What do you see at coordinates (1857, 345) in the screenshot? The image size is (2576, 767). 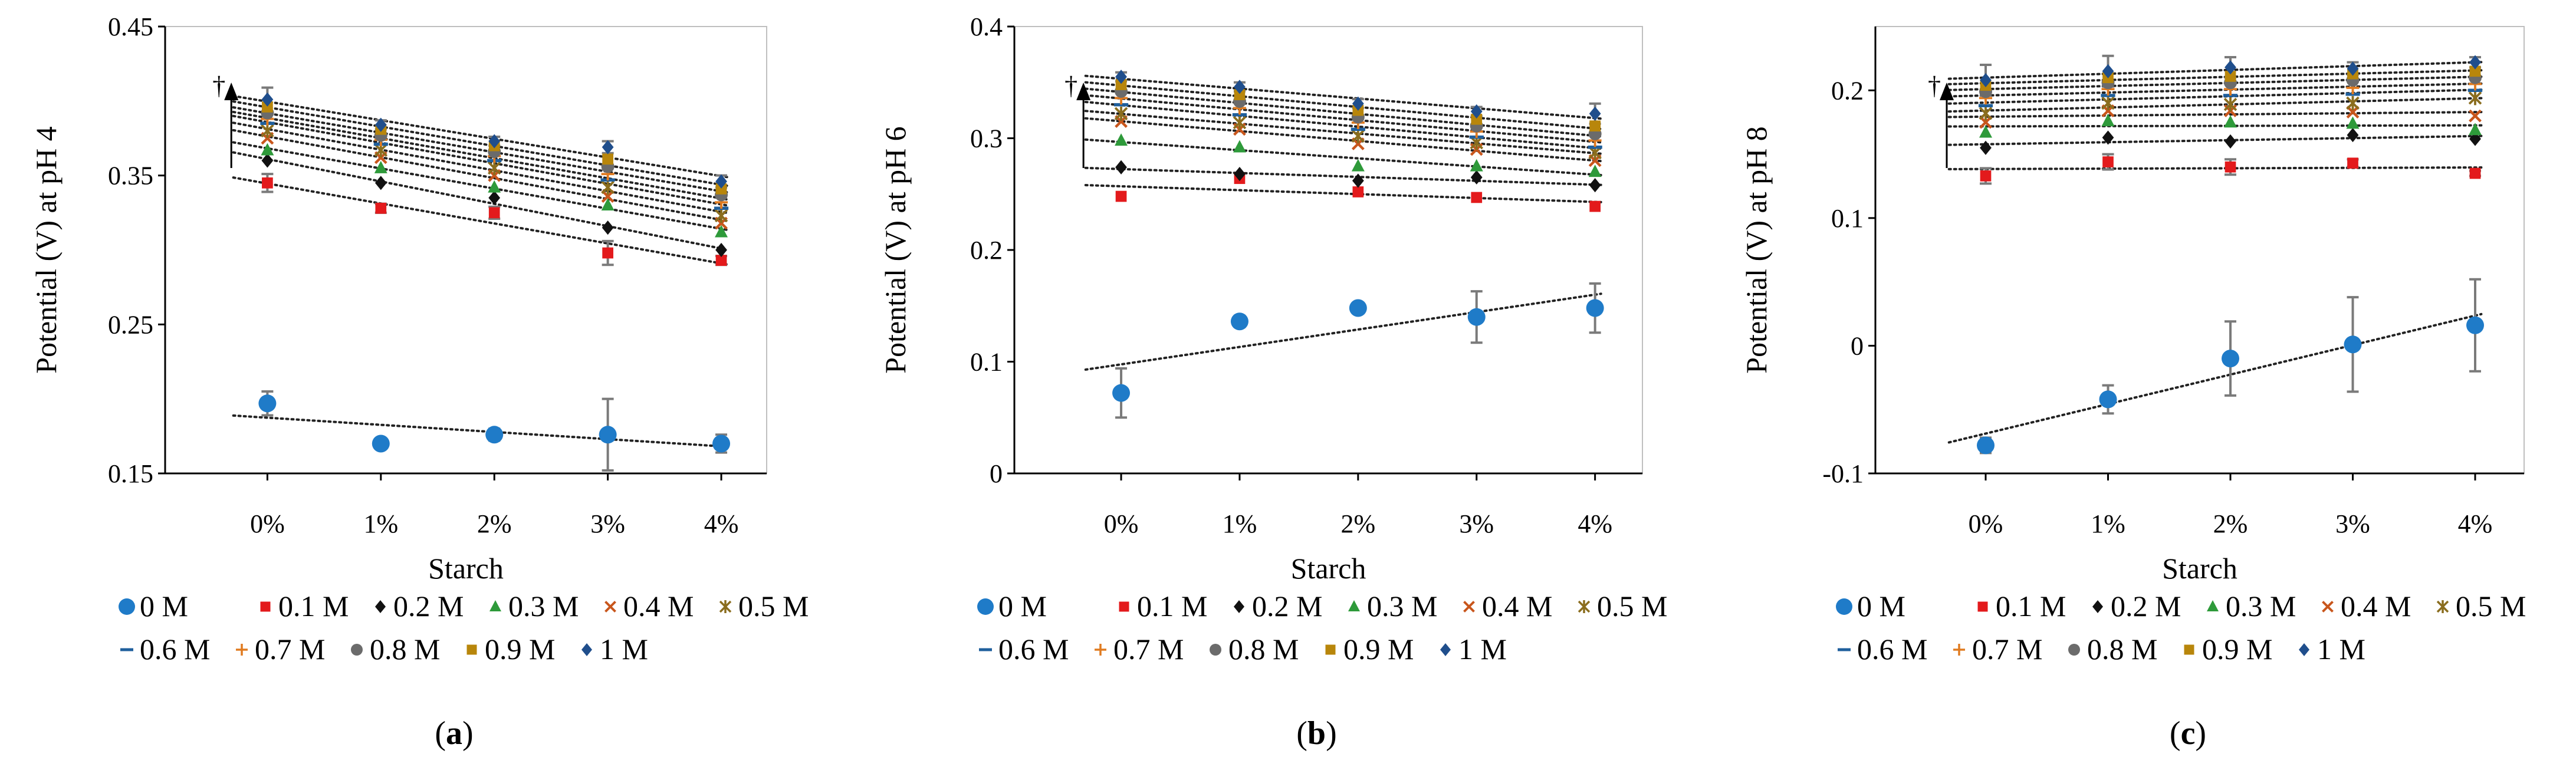 I see `y-tick-label: 0` at bounding box center [1857, 345].